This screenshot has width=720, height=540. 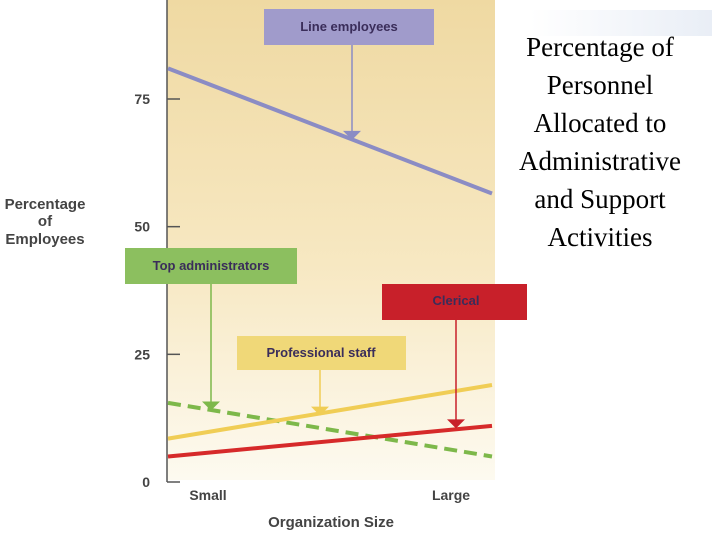 What do you see at coordinates (600, 199) in the screenshot?
I see `title-line: and Support` at bounding box center [600, 199].